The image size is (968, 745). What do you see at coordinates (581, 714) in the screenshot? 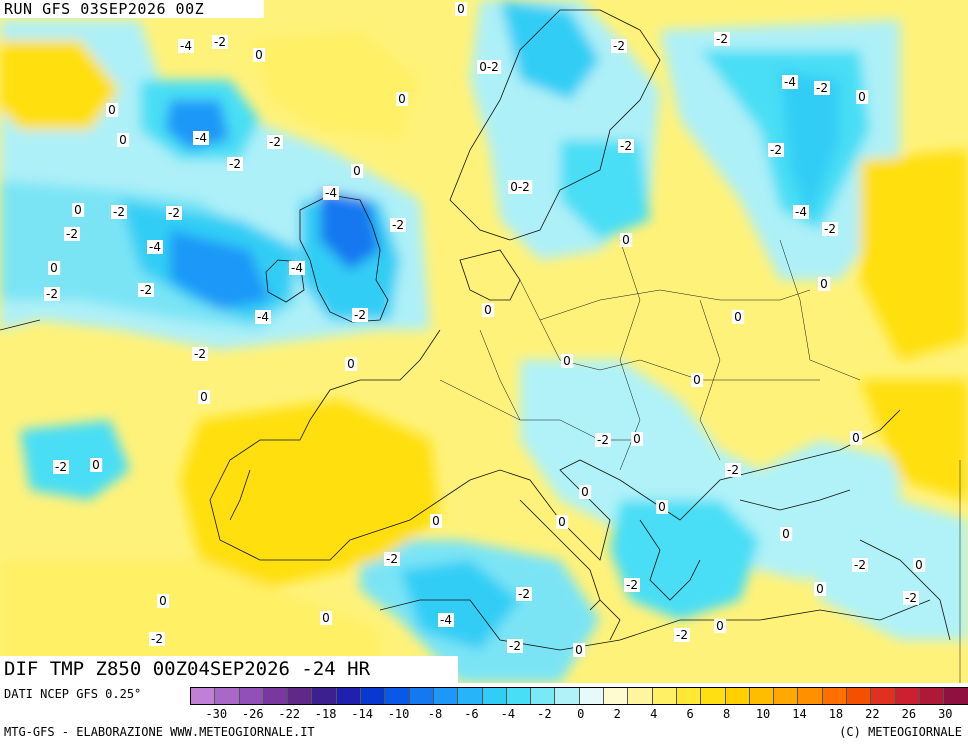
I see `colorbar-tick-label: 0` at bounding box center [581, 714].